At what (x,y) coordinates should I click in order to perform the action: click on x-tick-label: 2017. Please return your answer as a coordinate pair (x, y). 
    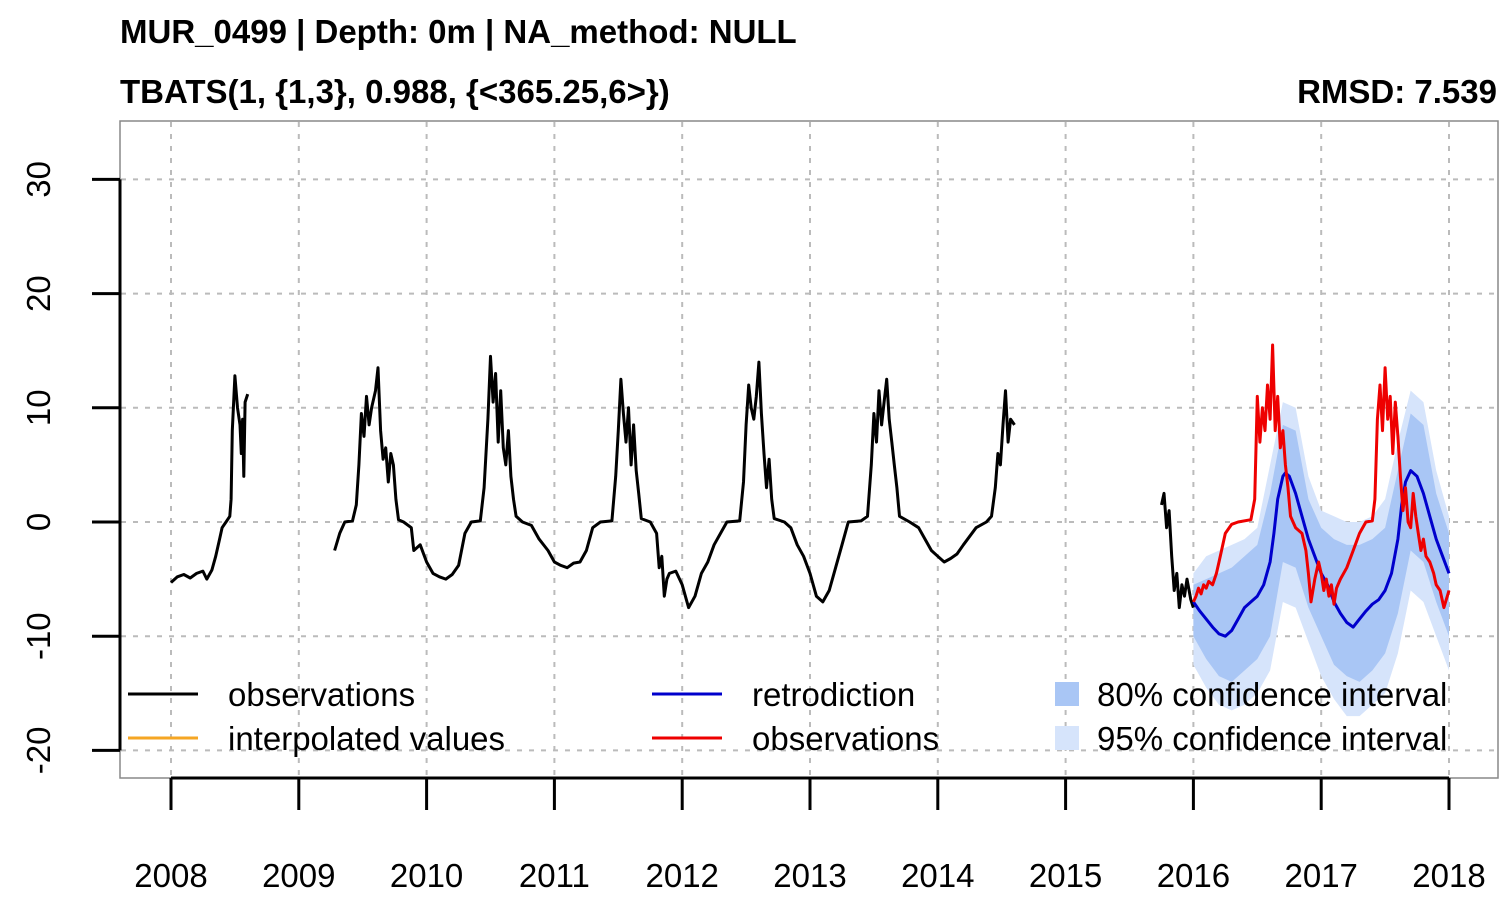
    Looking at the image, I should click on (1320, 875).